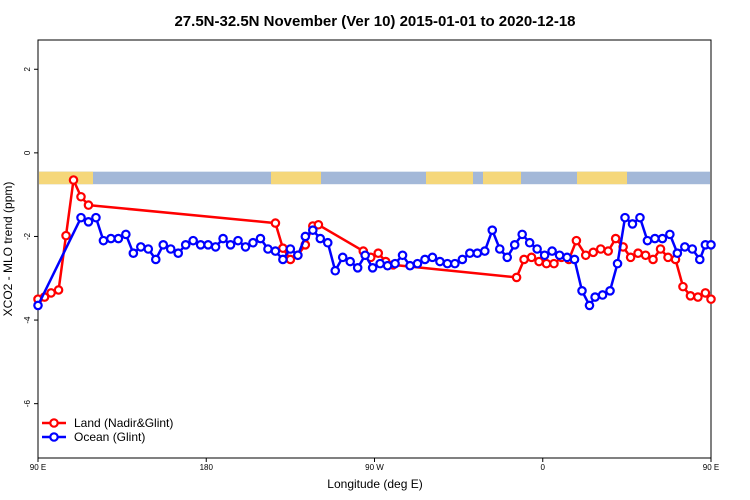  What do you see at coordinates (54, 437) in the screenshot?
I see `legend-swatch-marker` at bounding box center [54, 437].